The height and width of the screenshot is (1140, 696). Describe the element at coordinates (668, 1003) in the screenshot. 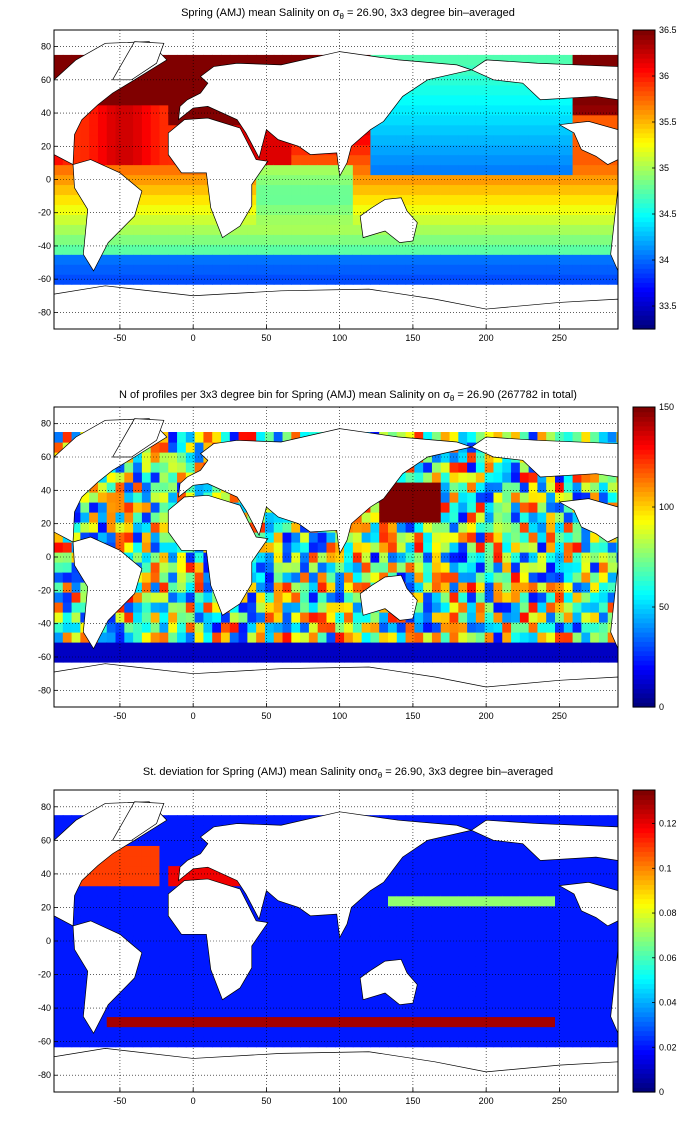

I see `colorbar-tick-label: 0.04` at that location.